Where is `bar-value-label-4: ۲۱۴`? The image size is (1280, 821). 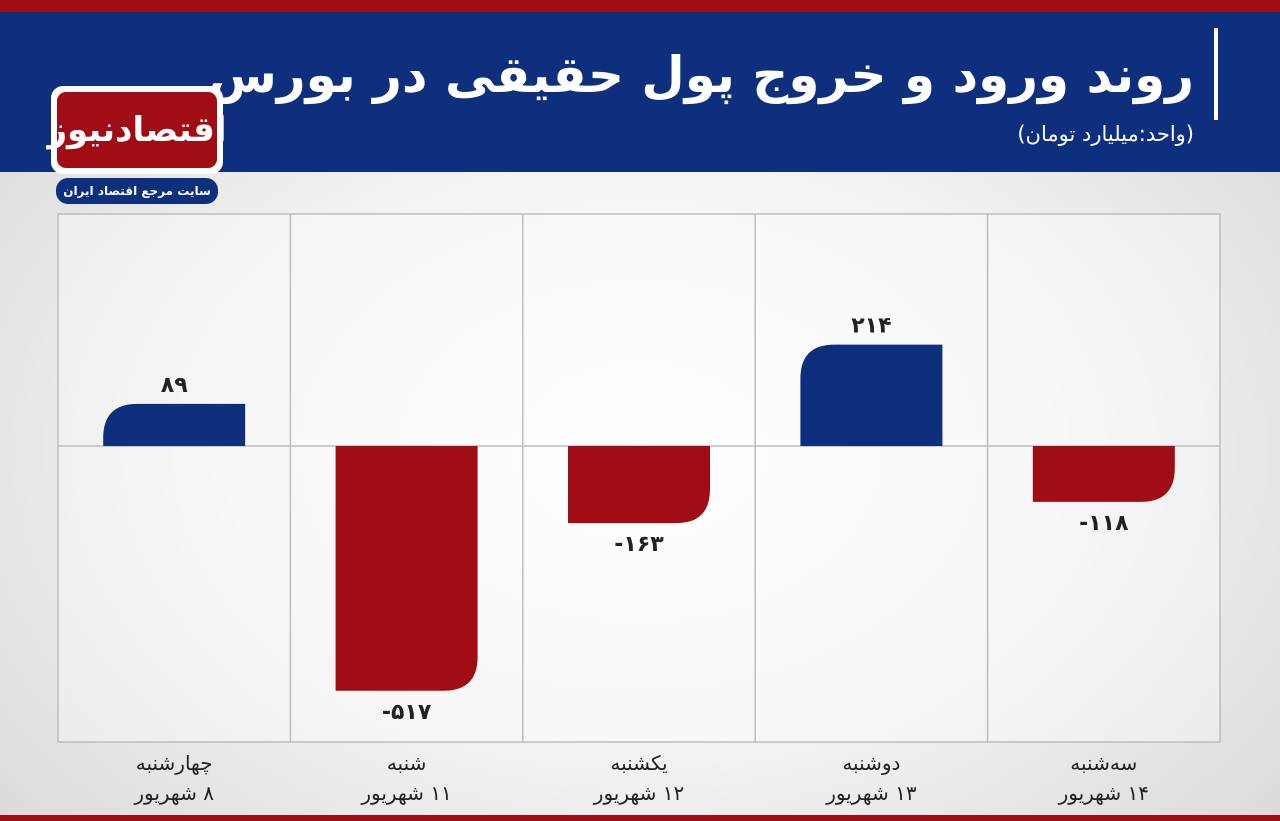 bar-value-label-4: ۲۱۴ is located at coordinates (871, 326).